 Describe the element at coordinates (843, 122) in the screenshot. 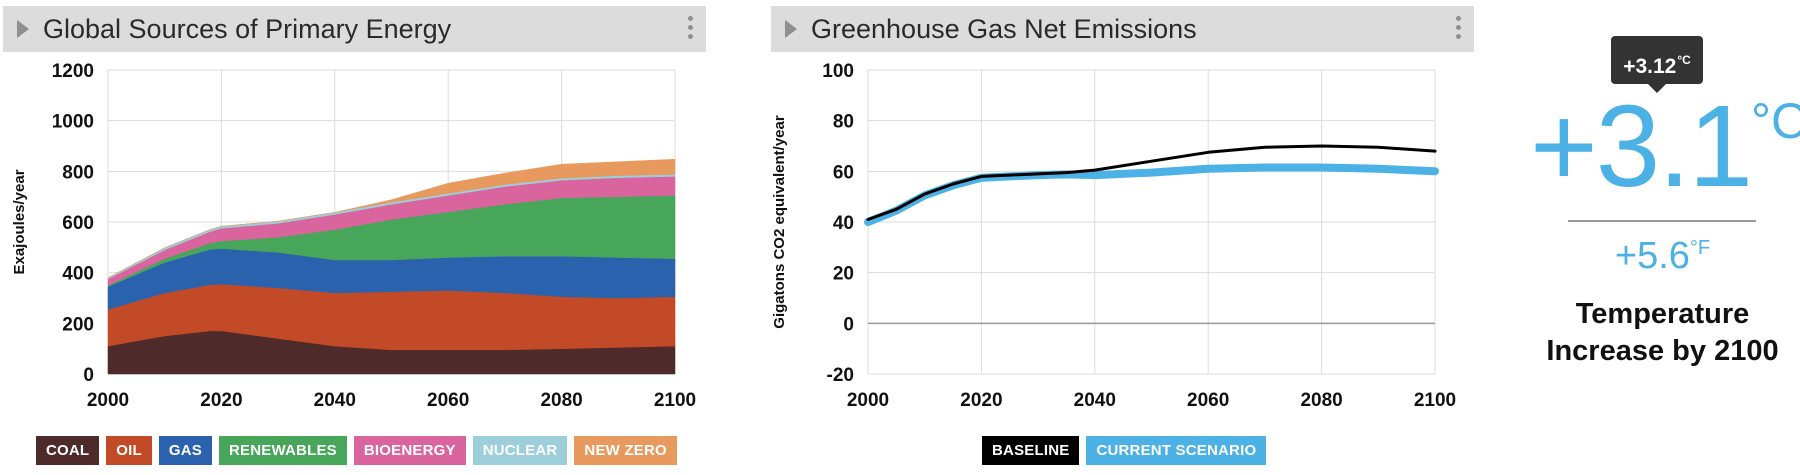

I see `y-tick-label: 80` at that location.